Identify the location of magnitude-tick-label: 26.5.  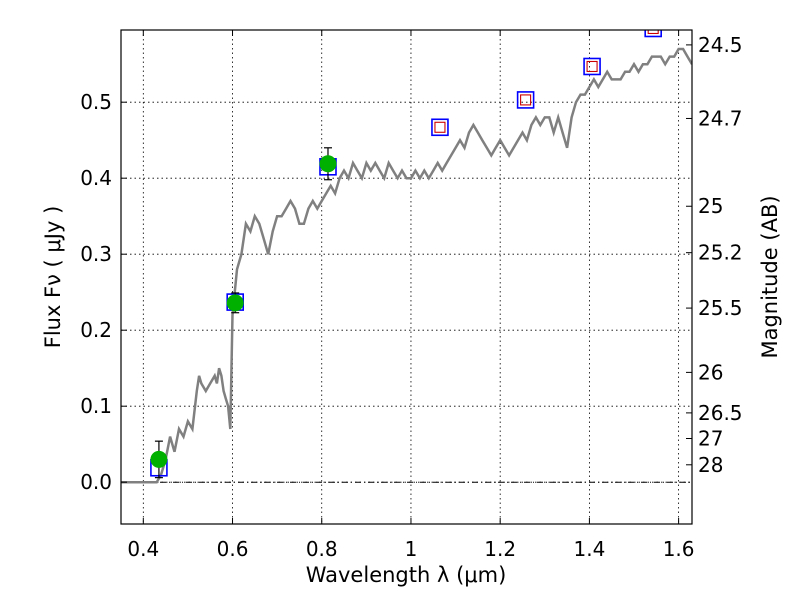
(720, 413).